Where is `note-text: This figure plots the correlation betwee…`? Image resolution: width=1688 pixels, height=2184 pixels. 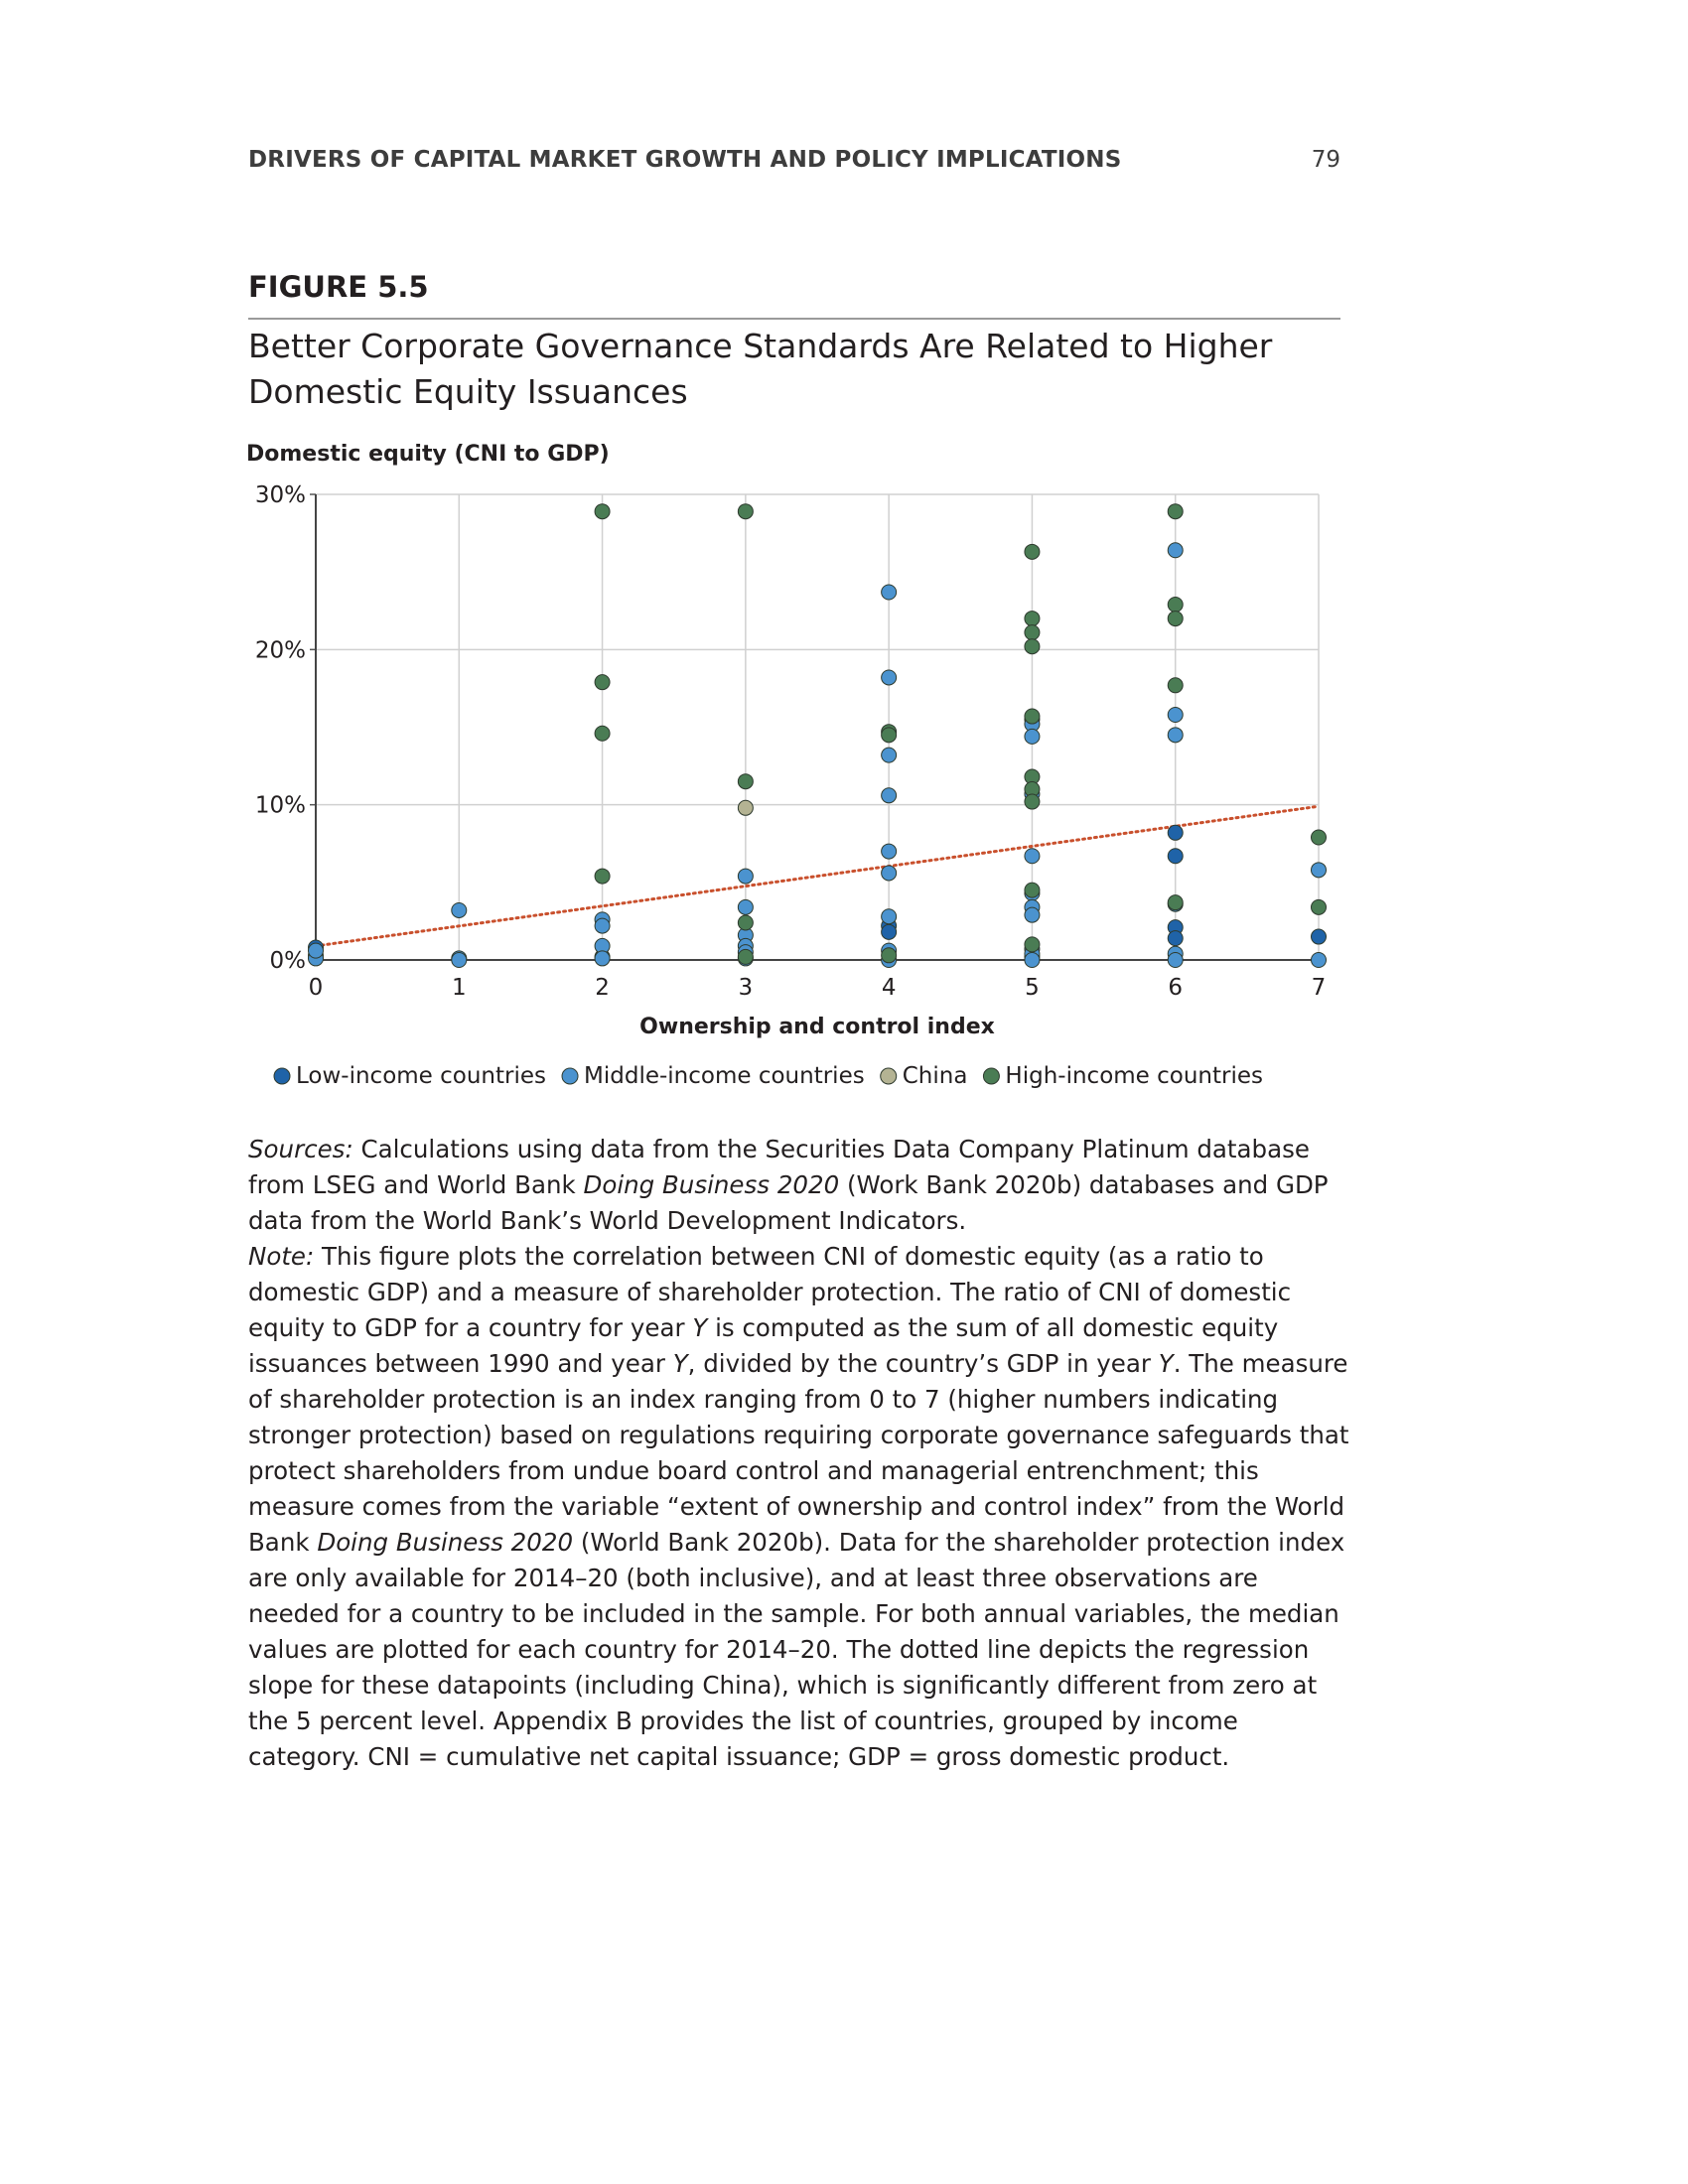 note-text: This figure plots the correlation betwee… is located at coordinates (770, 1292).